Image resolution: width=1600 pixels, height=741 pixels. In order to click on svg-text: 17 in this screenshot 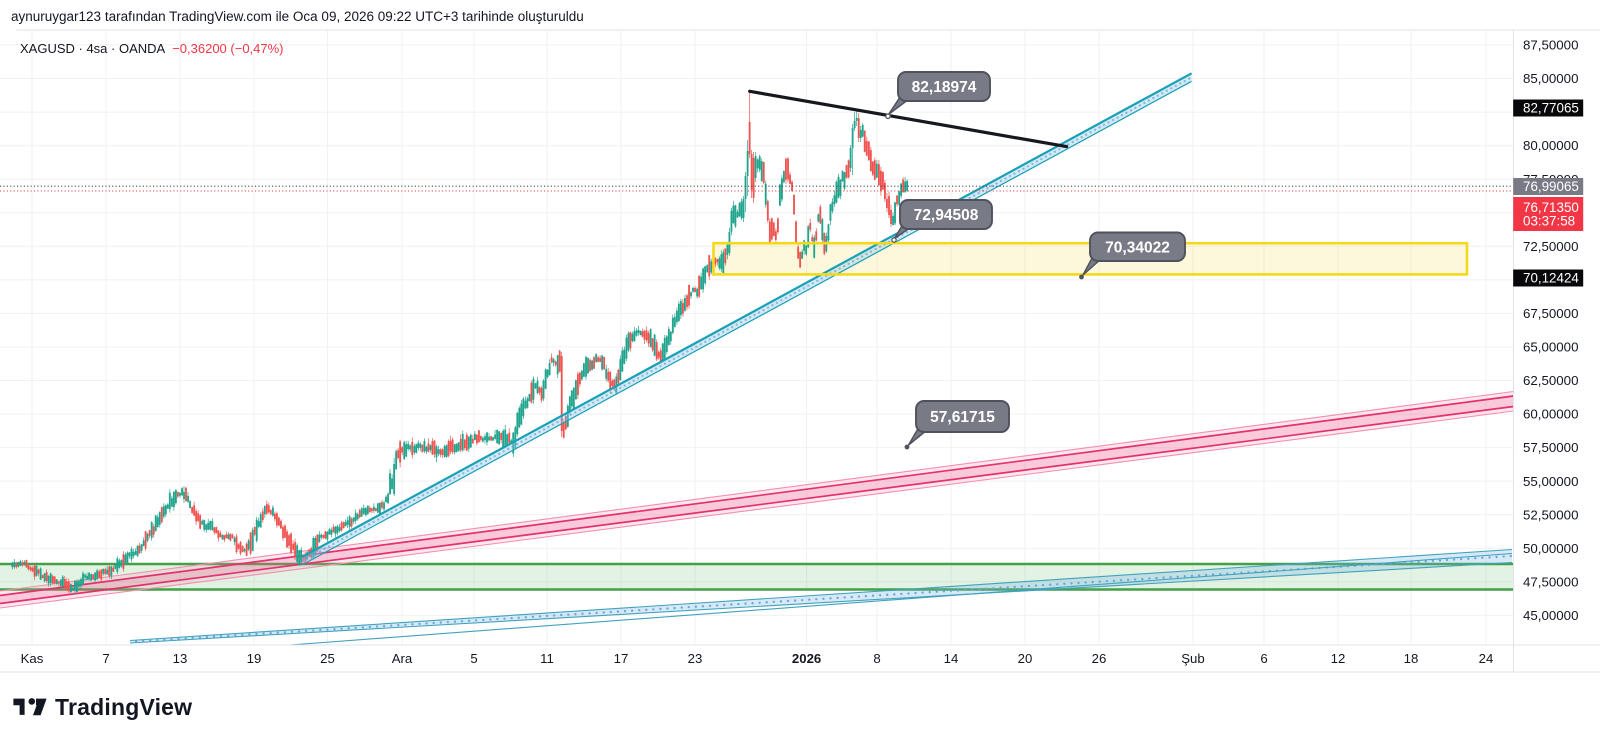, I will do `click(621, 658)`.